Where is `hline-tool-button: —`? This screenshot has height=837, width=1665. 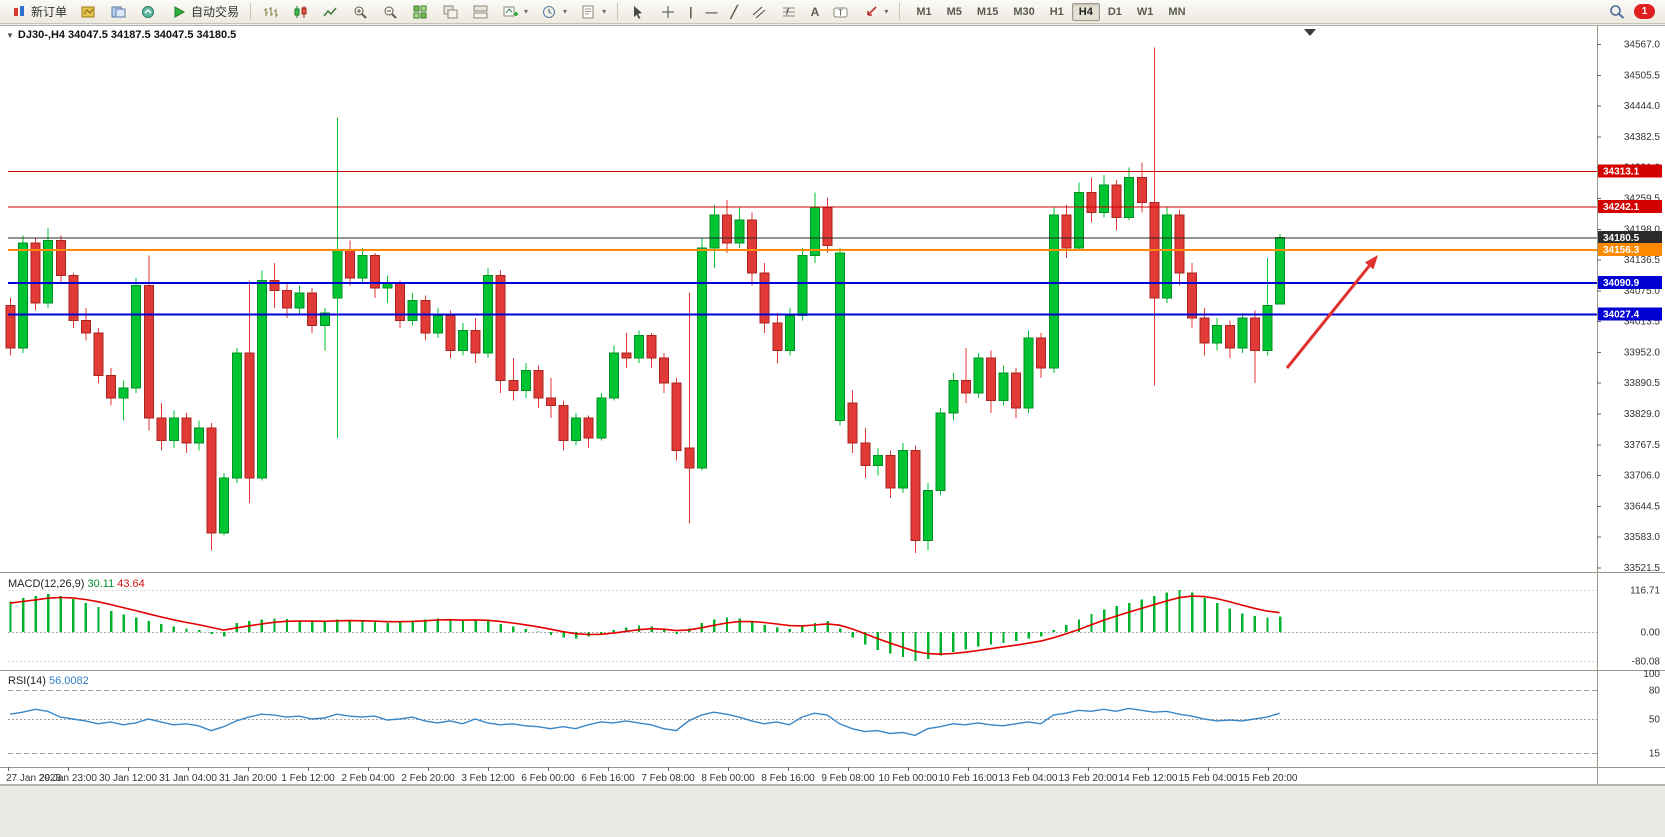
hline-tool-button: — is located at coordinates (711, 12).